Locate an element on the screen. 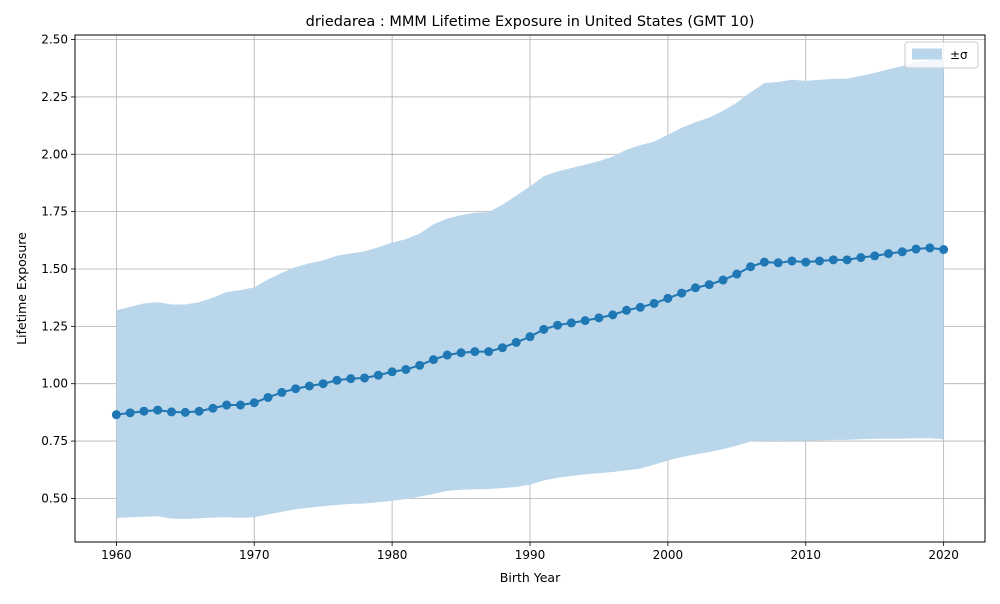 This screenshot has height=604, width=1000. legend-band-swatch is located at coordinates (927, 54).